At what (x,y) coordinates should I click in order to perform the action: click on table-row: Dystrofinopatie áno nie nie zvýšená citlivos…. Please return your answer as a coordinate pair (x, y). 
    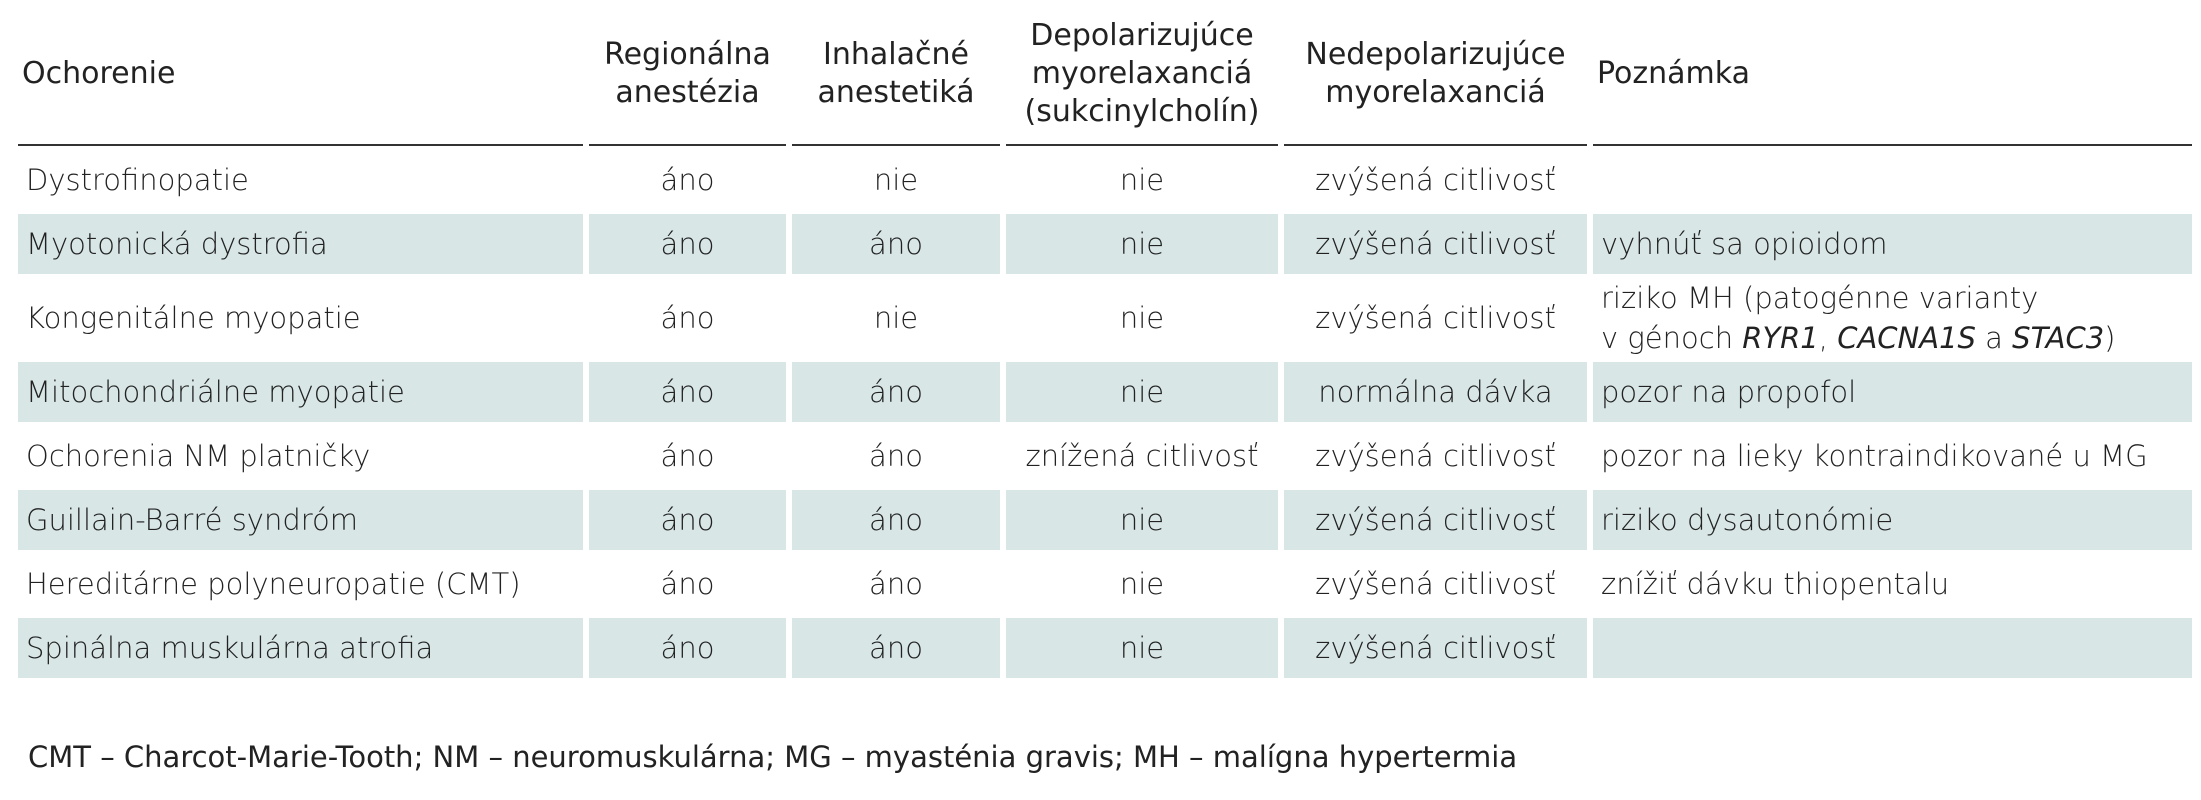
    Looking at the image, I should click on (1105, 180).